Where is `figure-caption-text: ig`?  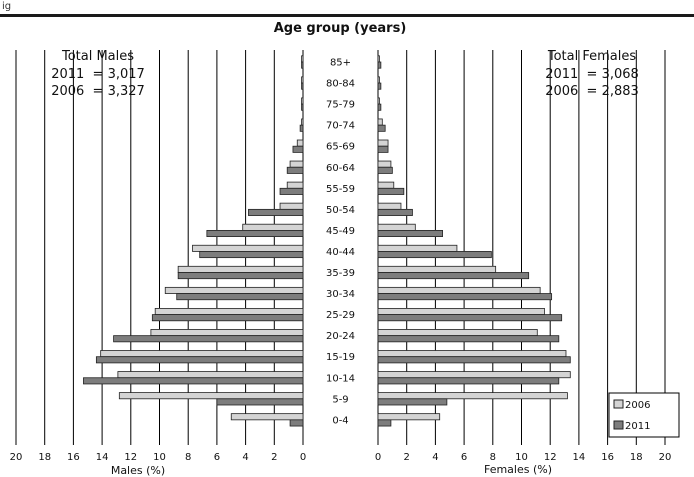 figure-caption-text: ig is located at coordinates (7, 6).